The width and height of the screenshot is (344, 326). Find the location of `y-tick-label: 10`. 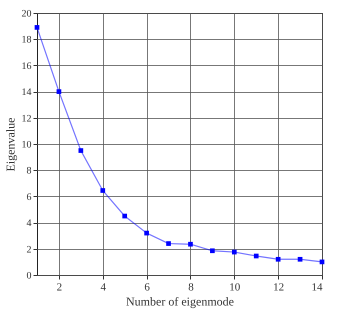

y-tick-label: 10 is located at coordinates (27, 145).